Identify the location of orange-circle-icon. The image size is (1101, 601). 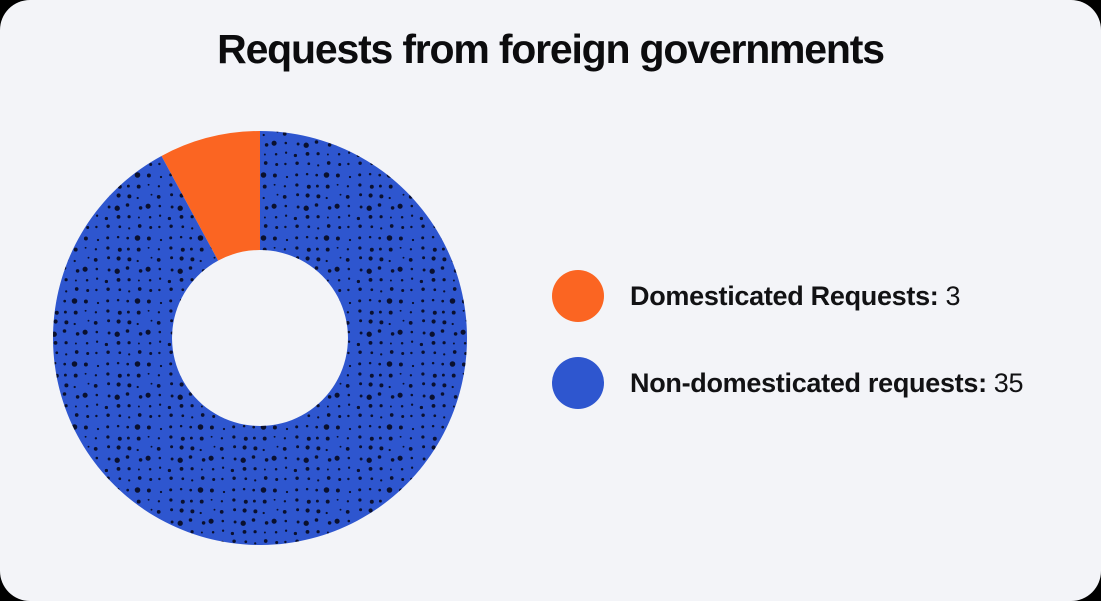
(578, 296).